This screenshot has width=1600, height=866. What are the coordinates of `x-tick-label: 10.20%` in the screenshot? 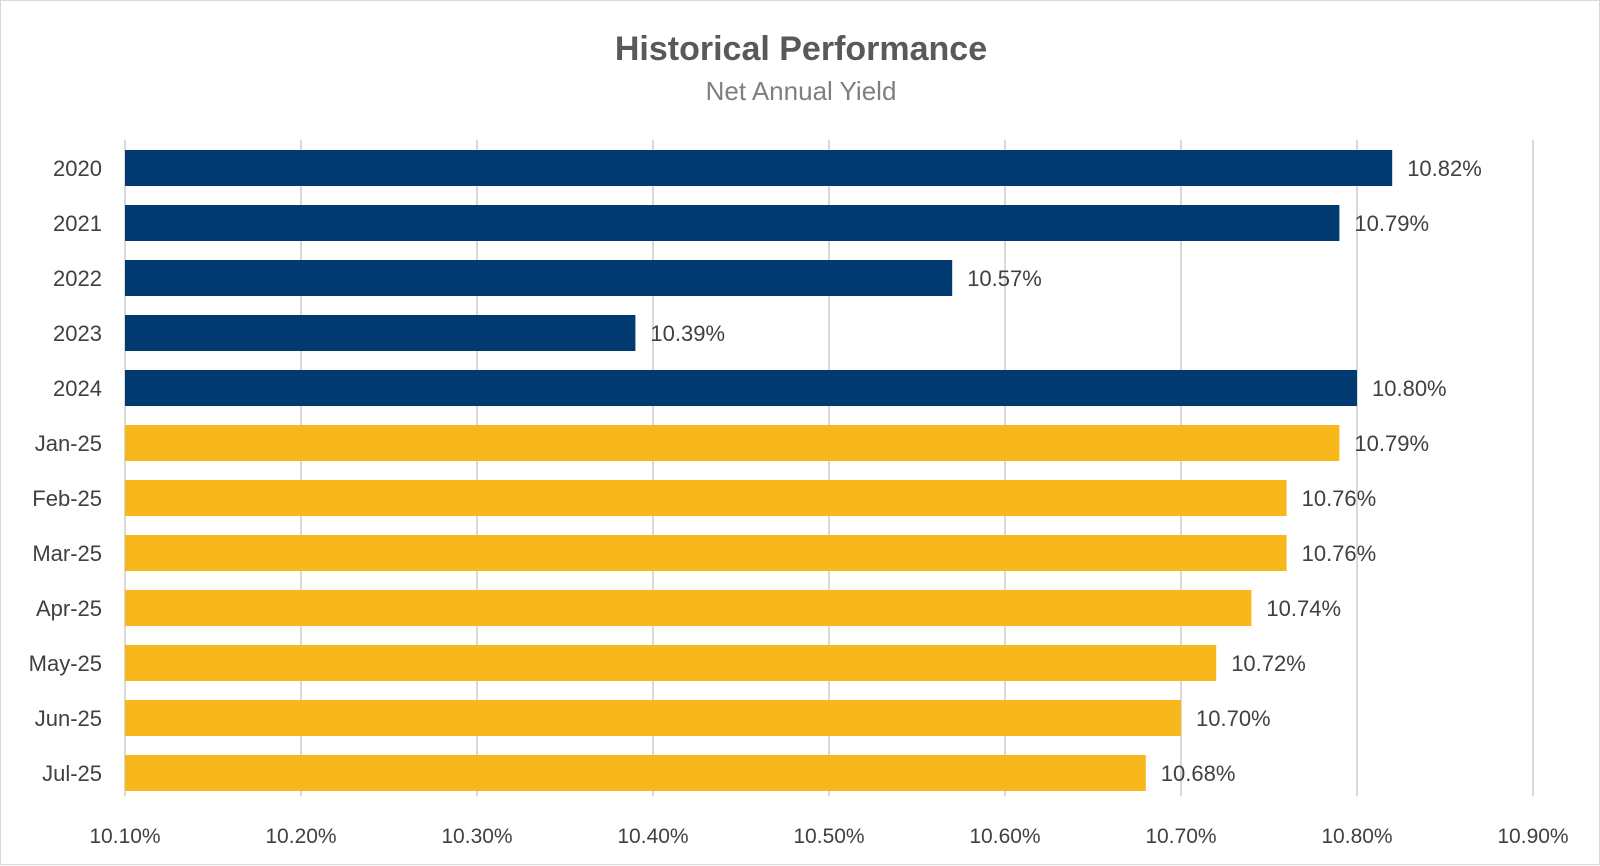 It's located at (300, 836).